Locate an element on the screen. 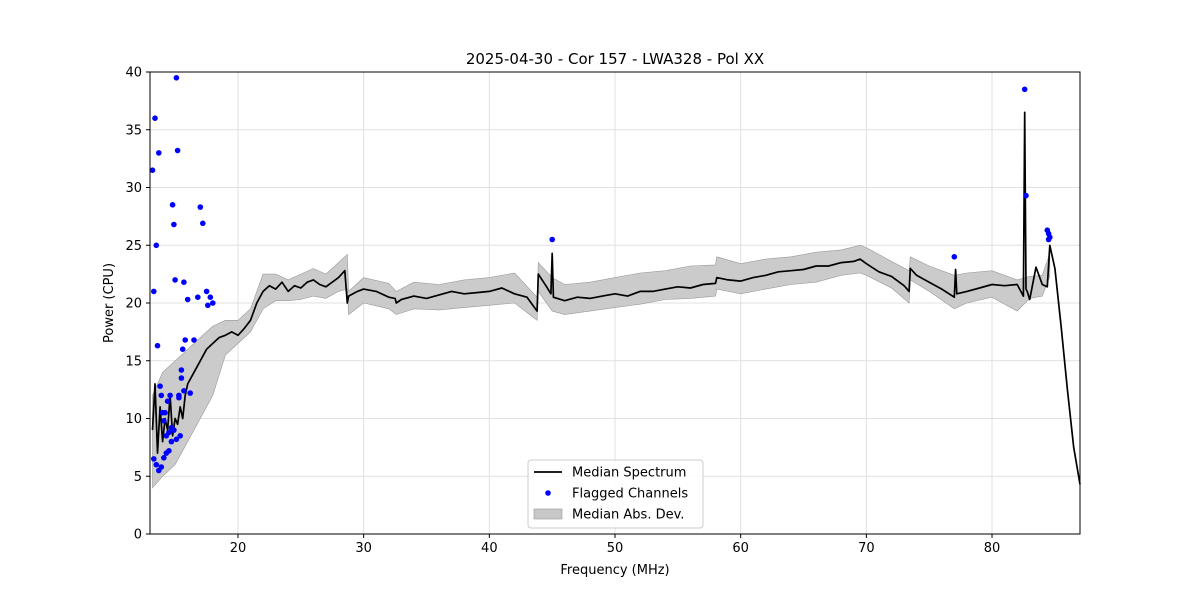 The height and width of the screenshot is (600, 1200). chart-title: 2025-04-30 - Cor 157 - LWA328 - Pol XX is located at coordinates (615, 59).